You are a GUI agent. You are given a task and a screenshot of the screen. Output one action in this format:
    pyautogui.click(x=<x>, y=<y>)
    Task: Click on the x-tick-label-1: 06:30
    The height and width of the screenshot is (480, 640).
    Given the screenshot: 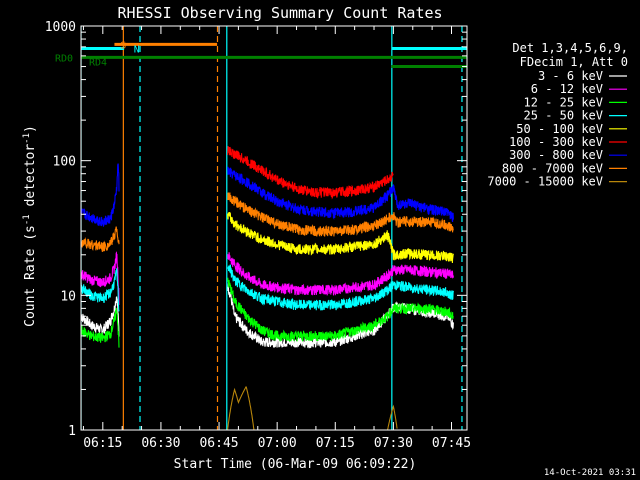 What is the action you would take?
    pyautogui.click(x=160, y=443)
    